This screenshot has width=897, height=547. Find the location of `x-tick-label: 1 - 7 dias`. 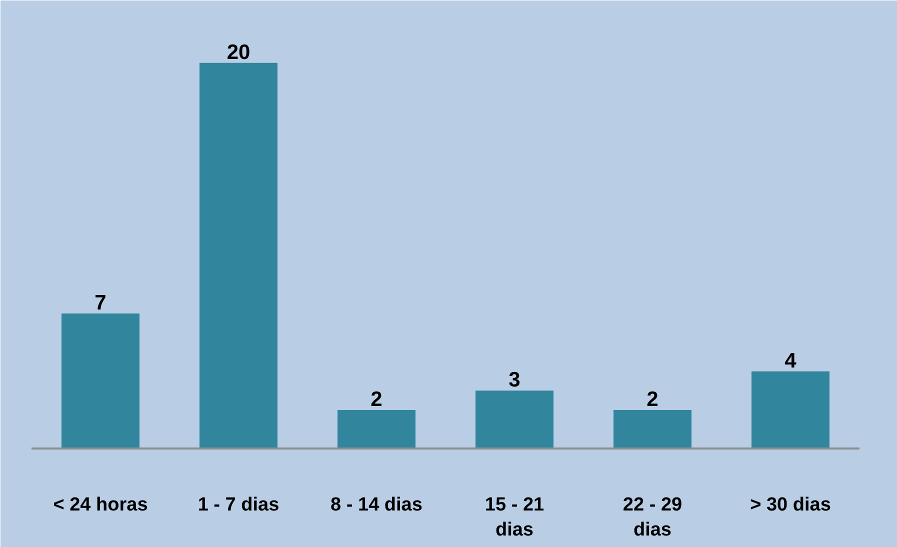

x-tick-label: 1 - 7 dias is located at coordinates (239, 505).